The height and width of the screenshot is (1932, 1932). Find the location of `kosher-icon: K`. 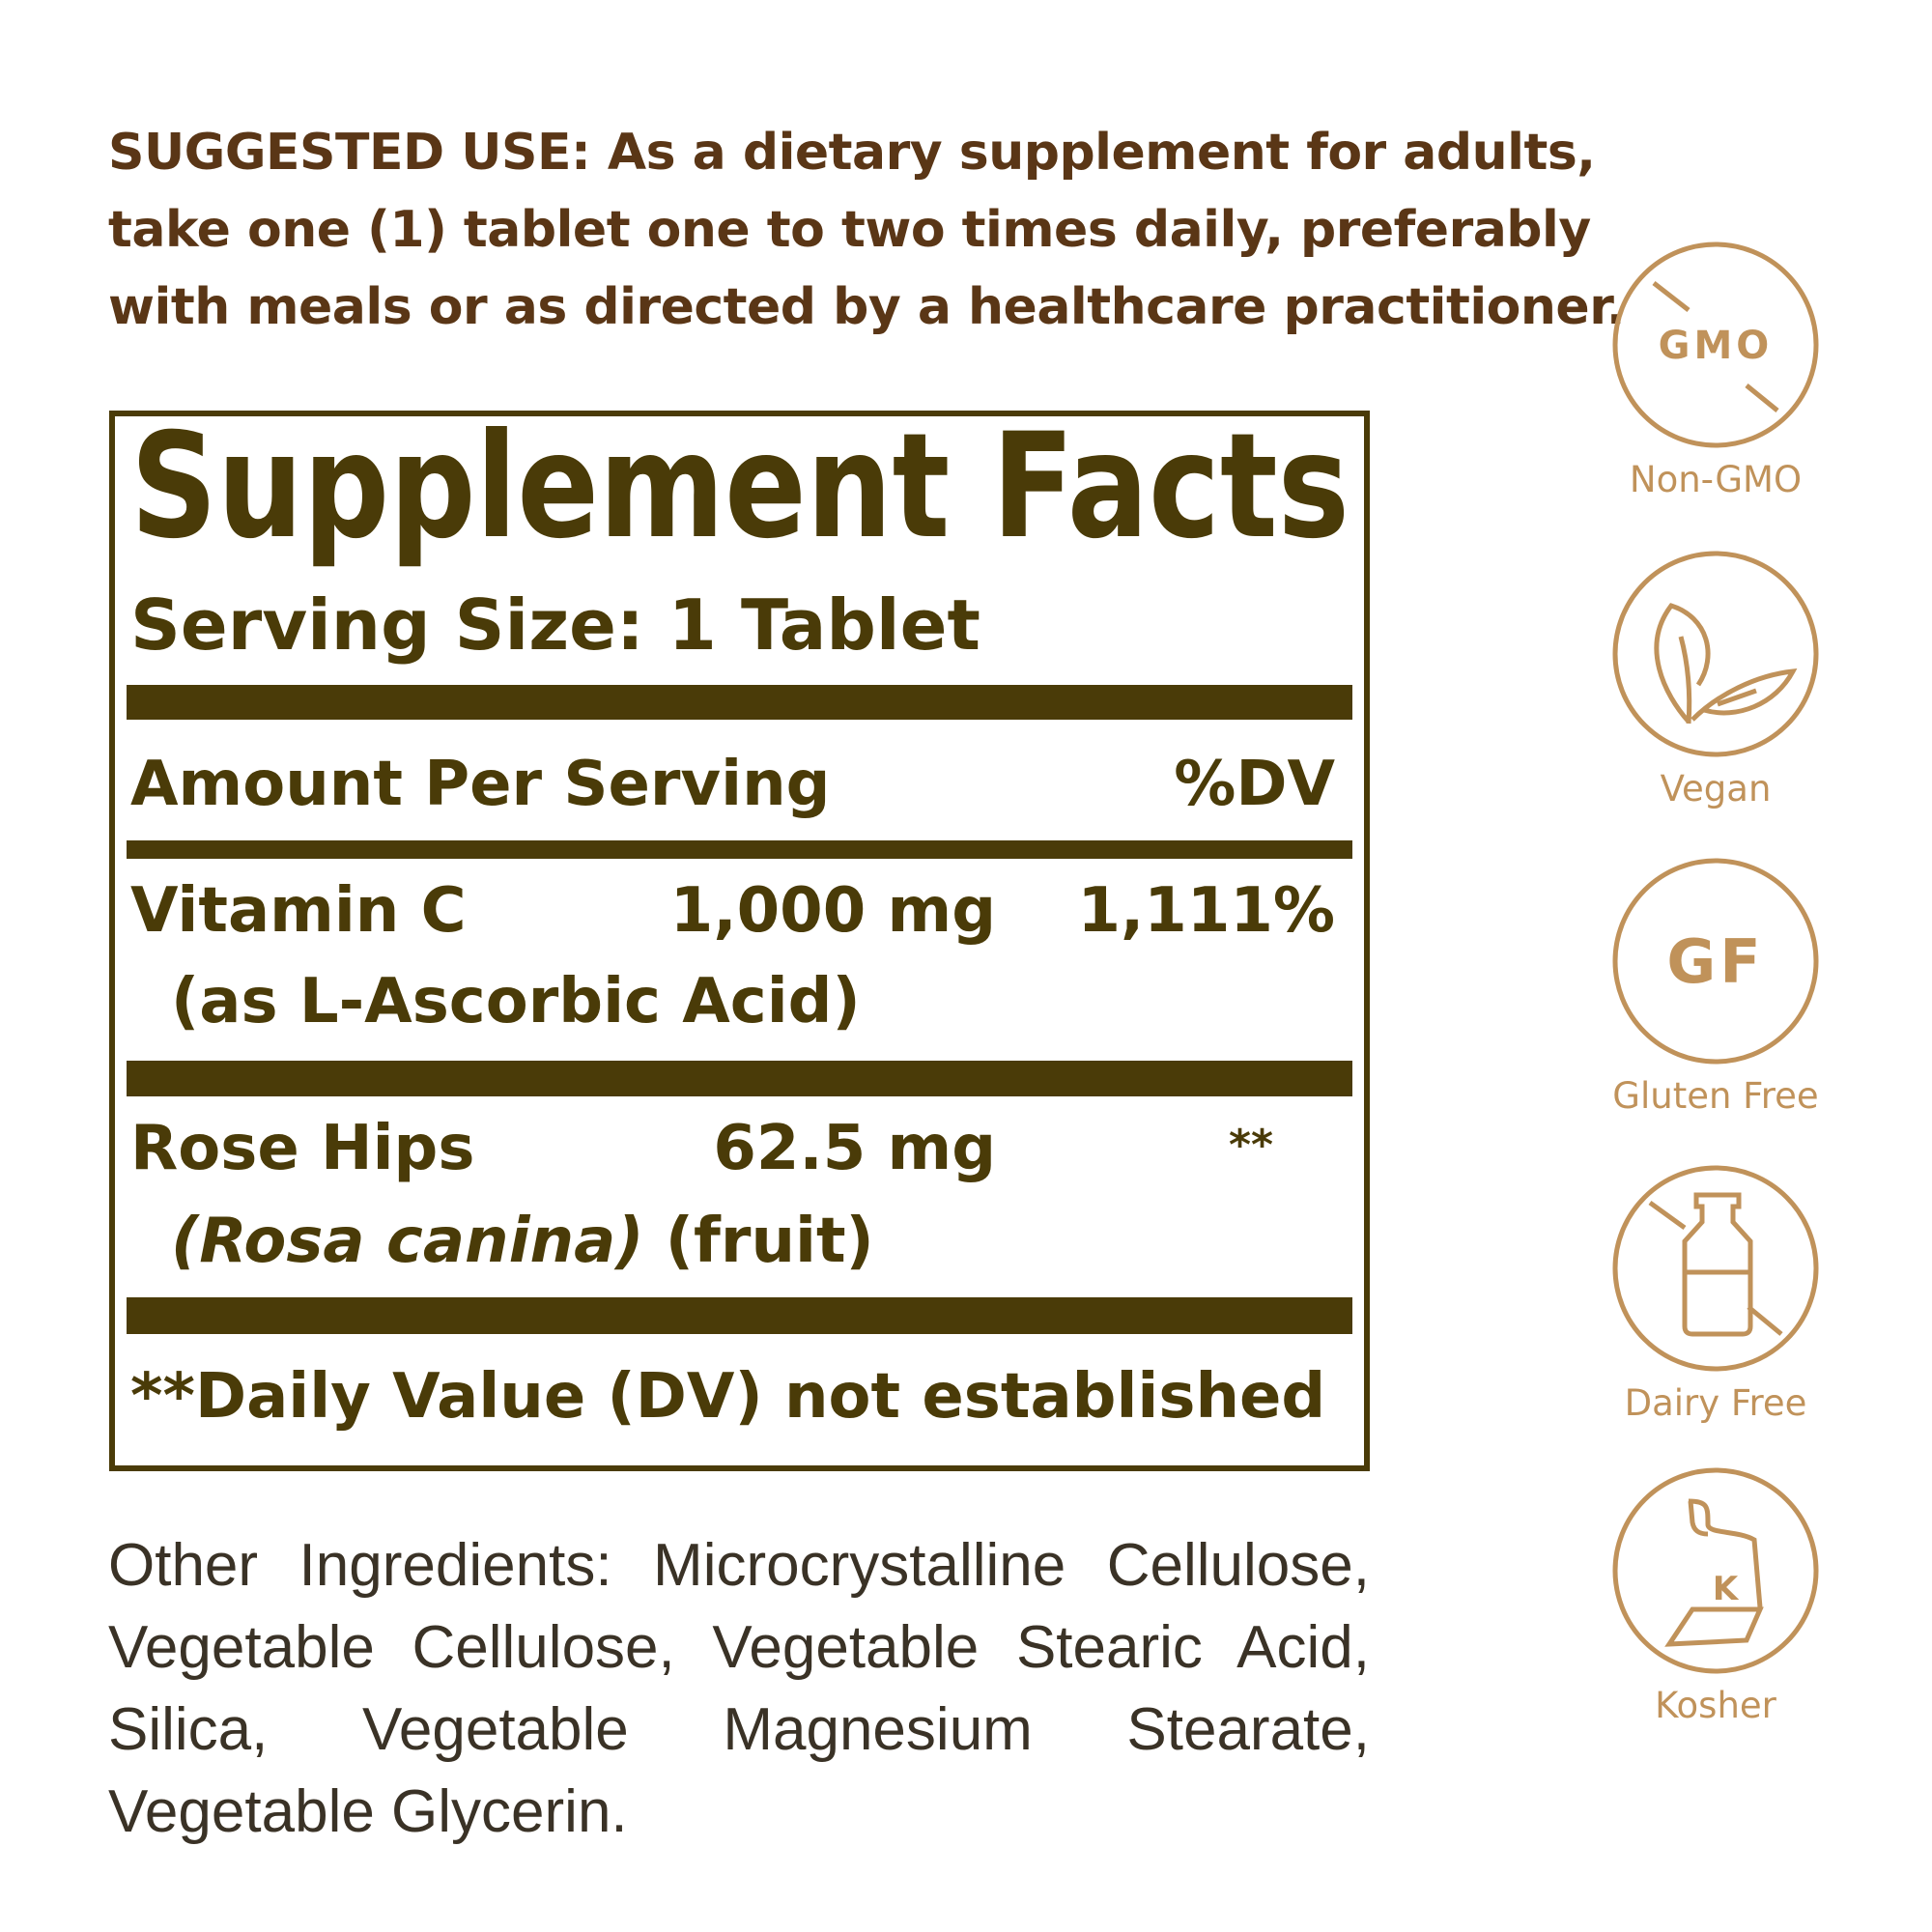

kosher-icon: K is located at coordinates (1715, 1570).